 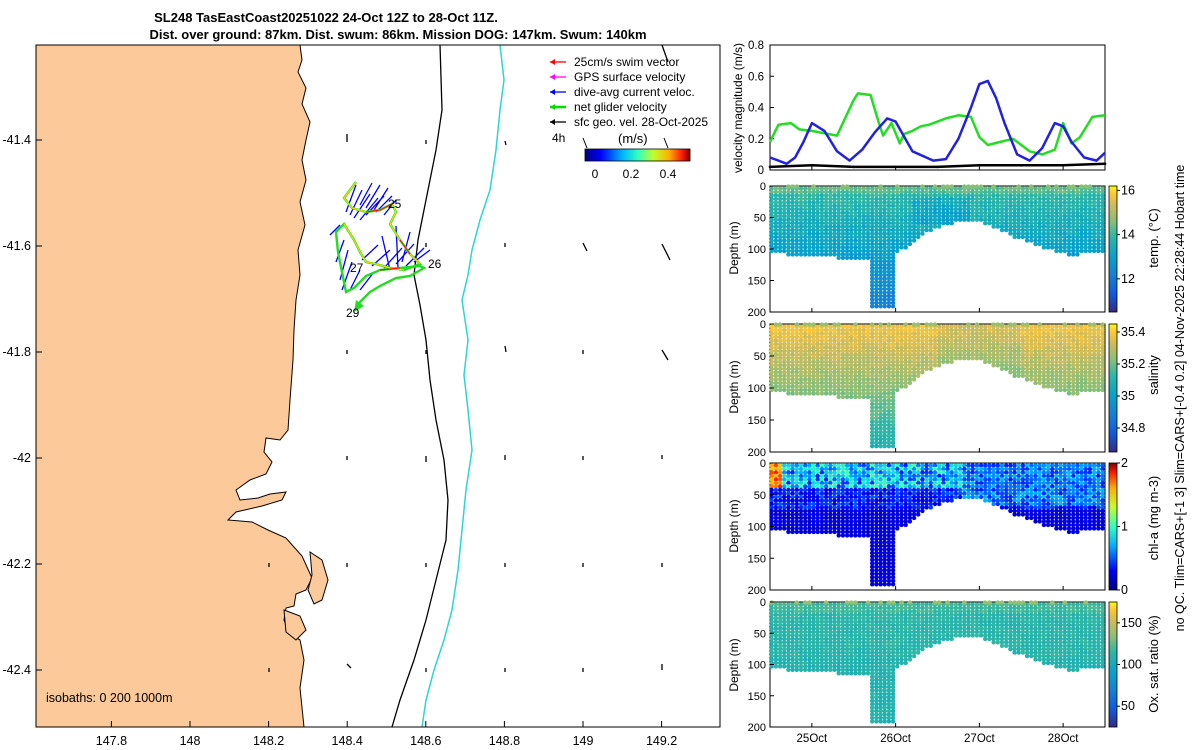 What do you see at coordinates (637, 155) in the screenshot?
I see `speed-colorbar` at bounding box center [637, 155].